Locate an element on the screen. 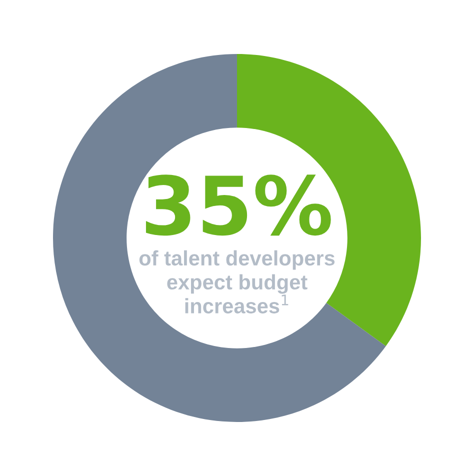 The image size is (465, 471). text: 35% is located at coordinates (238, 205).